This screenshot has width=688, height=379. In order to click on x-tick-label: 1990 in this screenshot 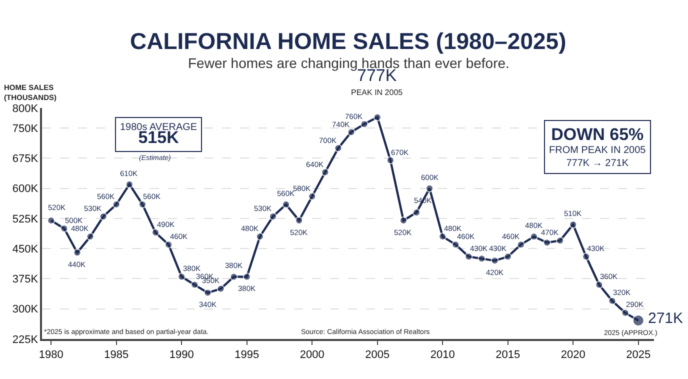, I will do `click(181, 354)`.